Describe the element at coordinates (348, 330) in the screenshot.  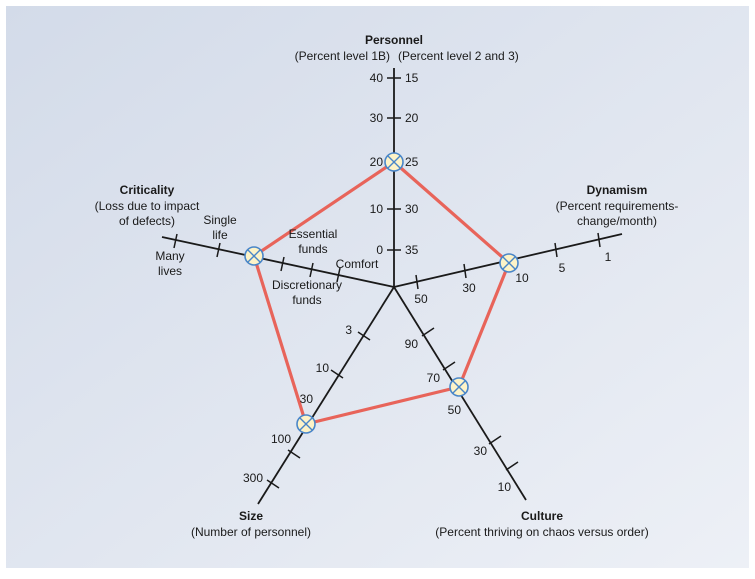
I see `size-tick-label: 3` at that location.